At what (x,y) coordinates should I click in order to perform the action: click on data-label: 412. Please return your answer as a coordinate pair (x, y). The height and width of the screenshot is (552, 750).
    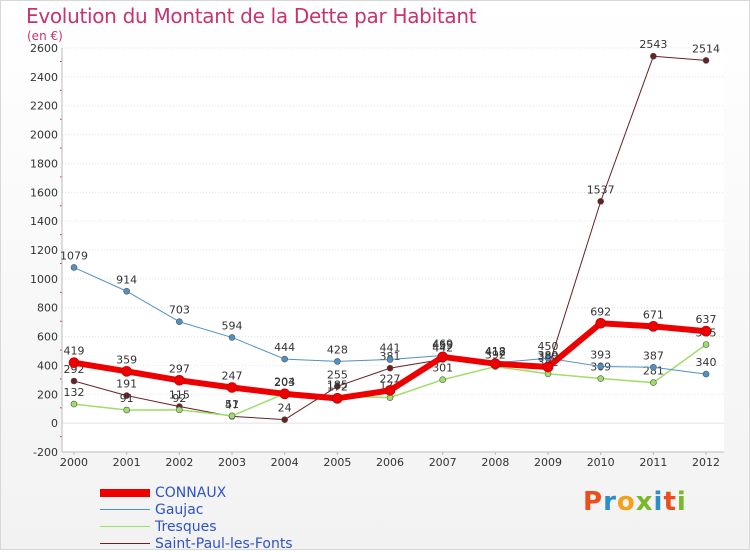
    Looking at the image, I should click on (495, 352).